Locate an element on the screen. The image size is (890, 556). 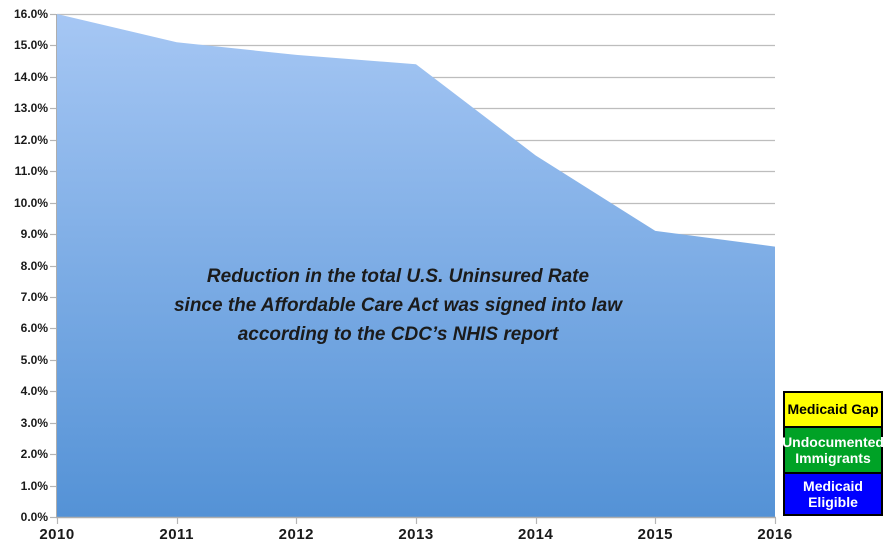
y-tick-label: 8.0% is located at coordinates (34, 265).